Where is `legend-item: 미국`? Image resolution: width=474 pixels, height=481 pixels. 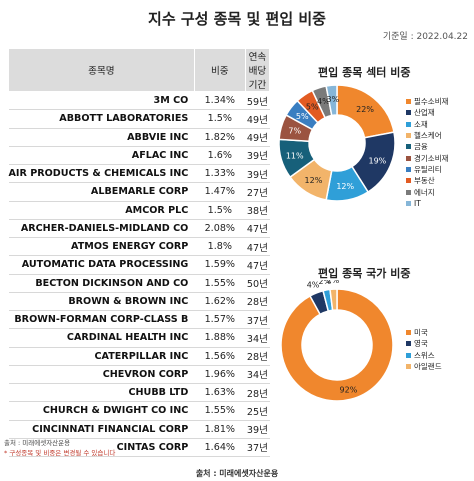 legend-item: 미국 is located at coordinates (424, 332).